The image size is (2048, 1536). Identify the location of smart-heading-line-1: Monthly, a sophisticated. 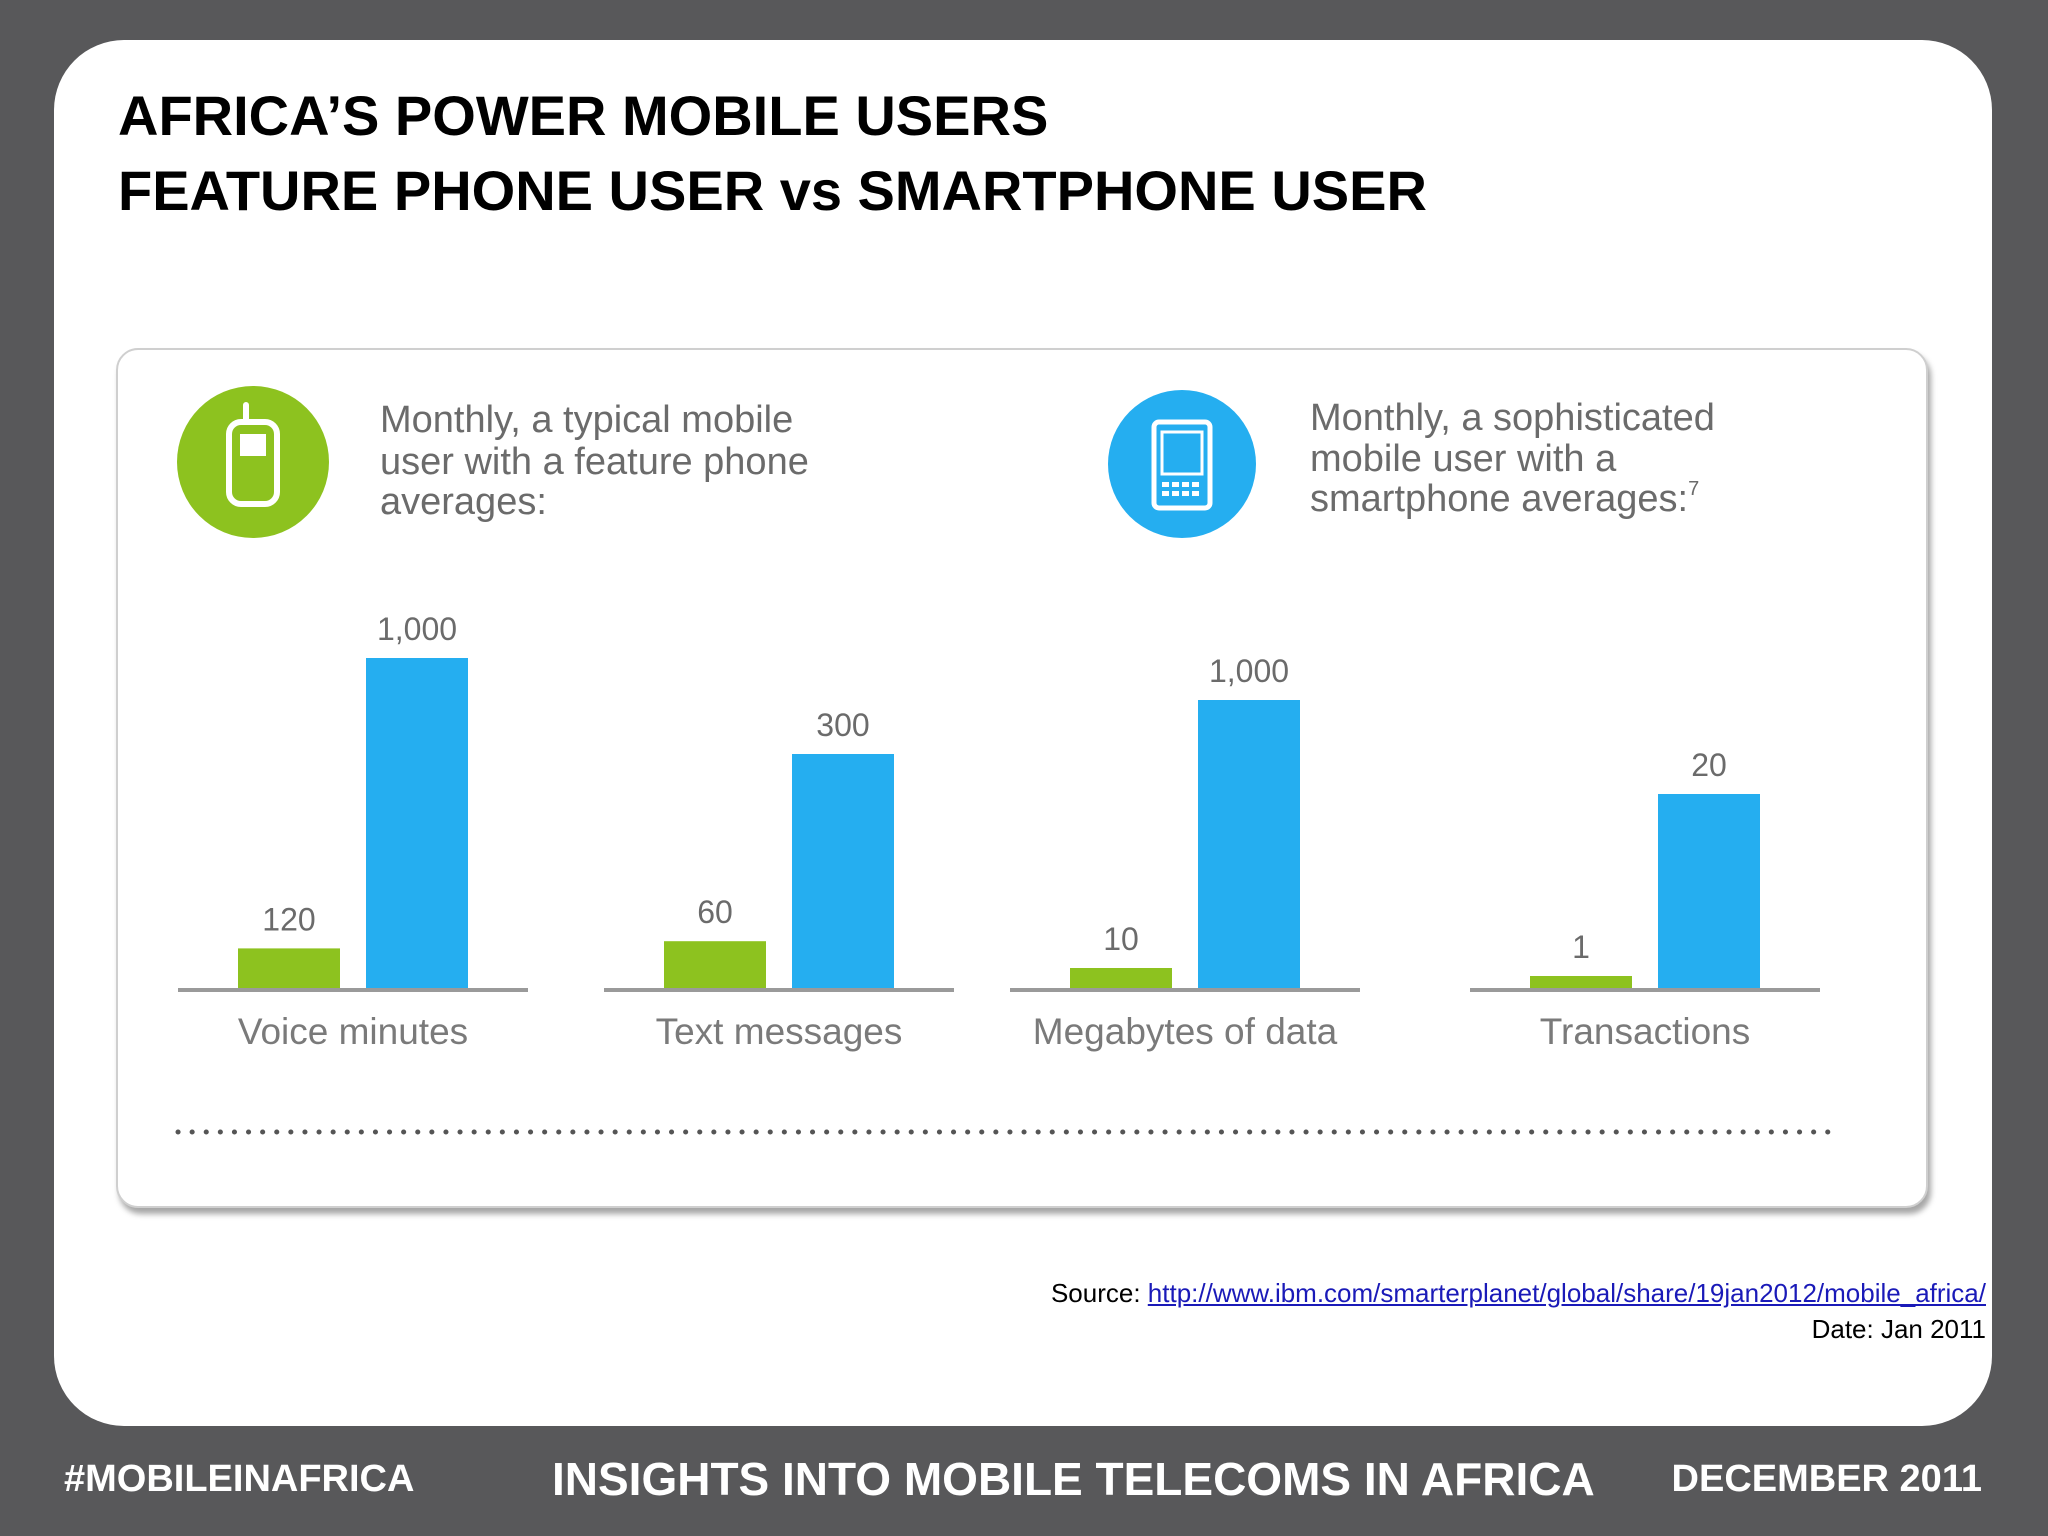
(1512, 418).